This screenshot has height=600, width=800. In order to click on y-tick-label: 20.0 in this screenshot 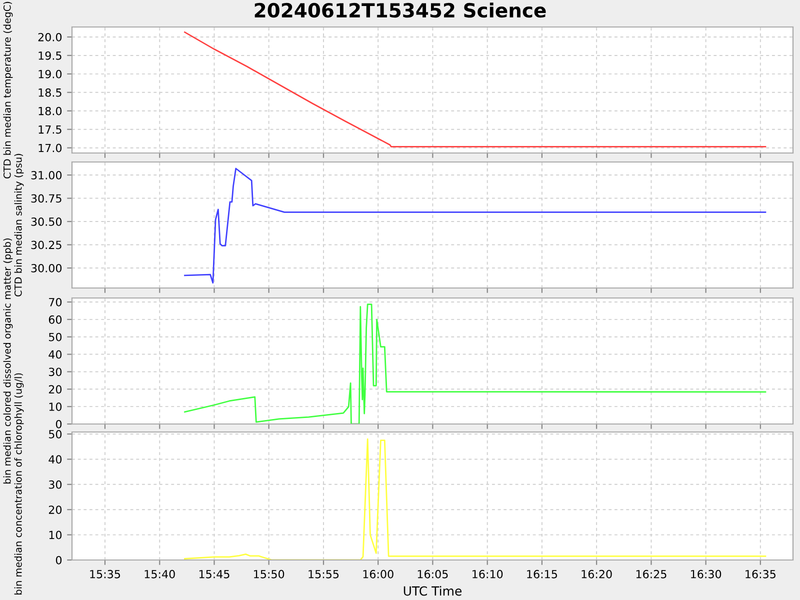, I will do `click(50, 37)`.